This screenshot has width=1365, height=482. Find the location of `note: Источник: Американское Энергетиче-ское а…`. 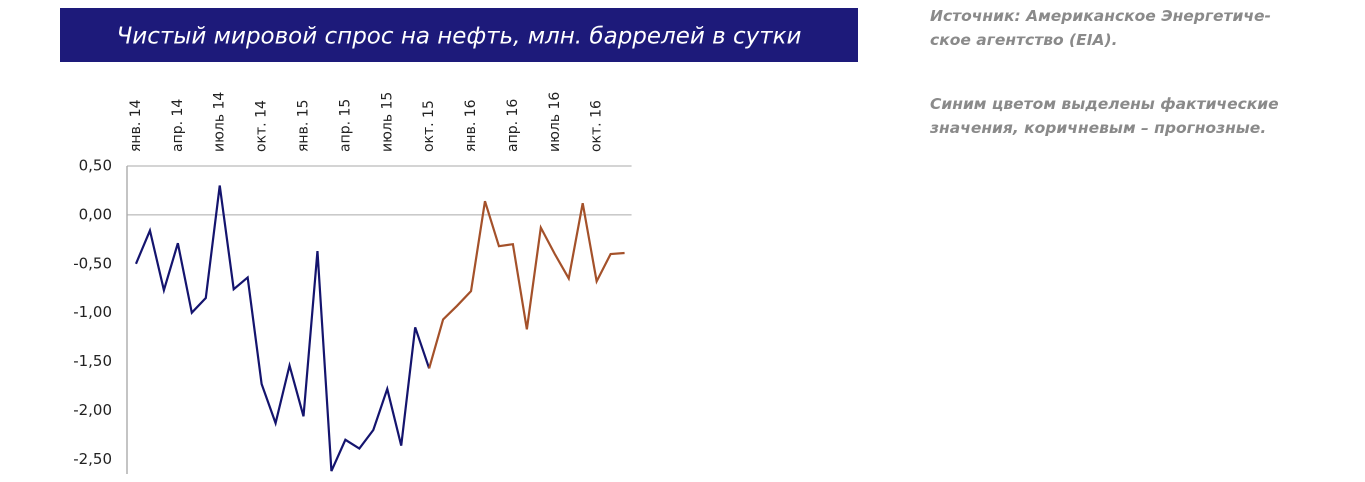

note: Источник: Американское Энергетиче-ское а… is located at coordinates (1100, 28).